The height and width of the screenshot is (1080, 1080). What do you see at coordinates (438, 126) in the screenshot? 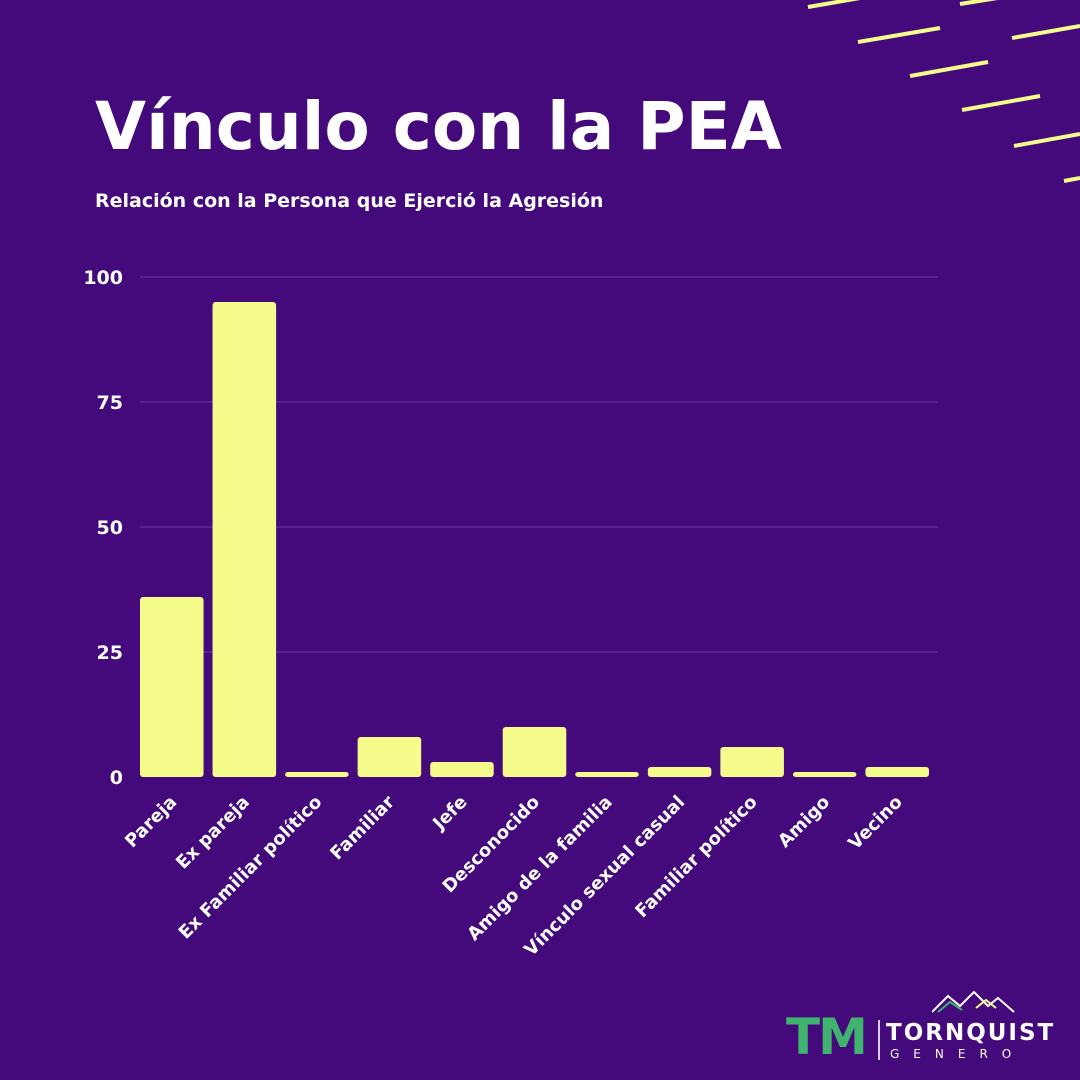
I see `chart-title: Vínculo con la PEA` at bounding box center [438, 126].